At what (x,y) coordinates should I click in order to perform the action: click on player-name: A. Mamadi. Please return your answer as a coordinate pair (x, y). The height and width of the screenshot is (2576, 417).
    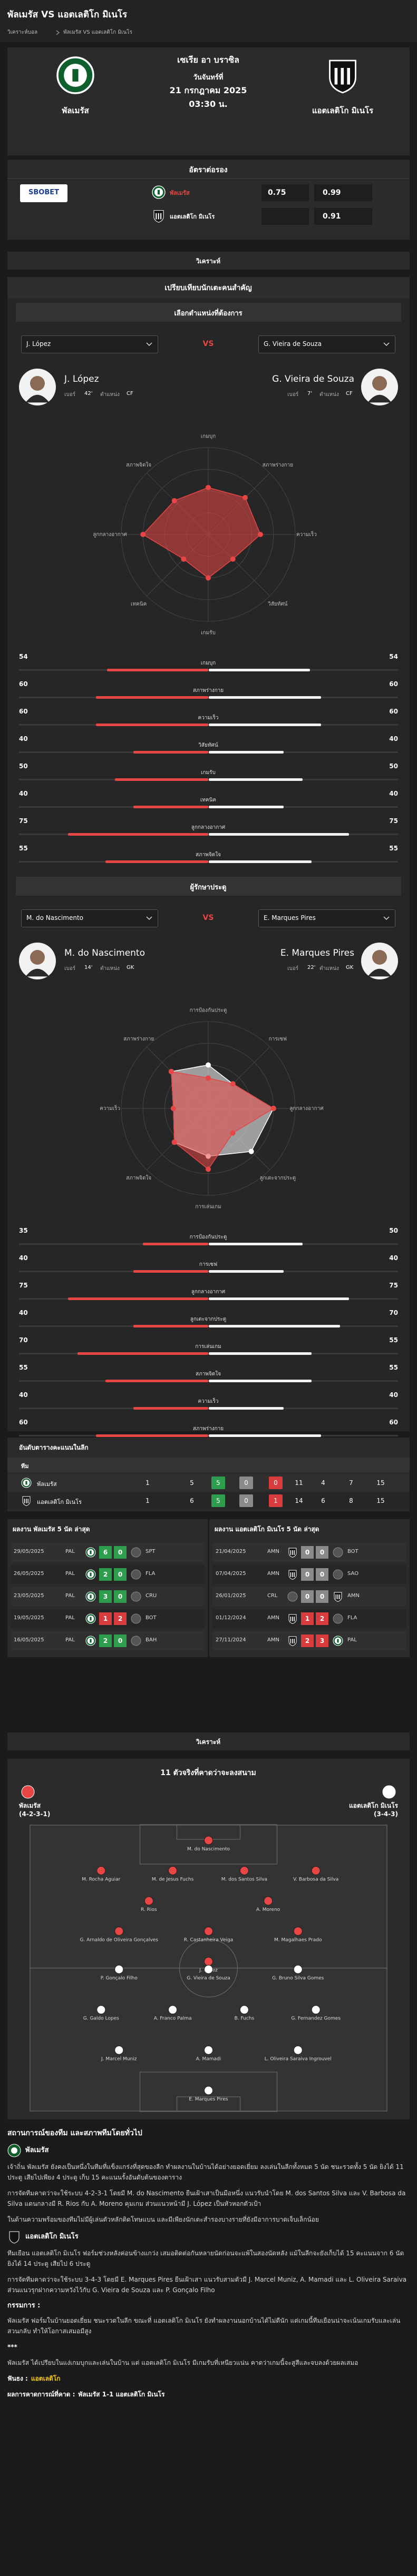
    Looking at the image, I should click on (208, 2059).